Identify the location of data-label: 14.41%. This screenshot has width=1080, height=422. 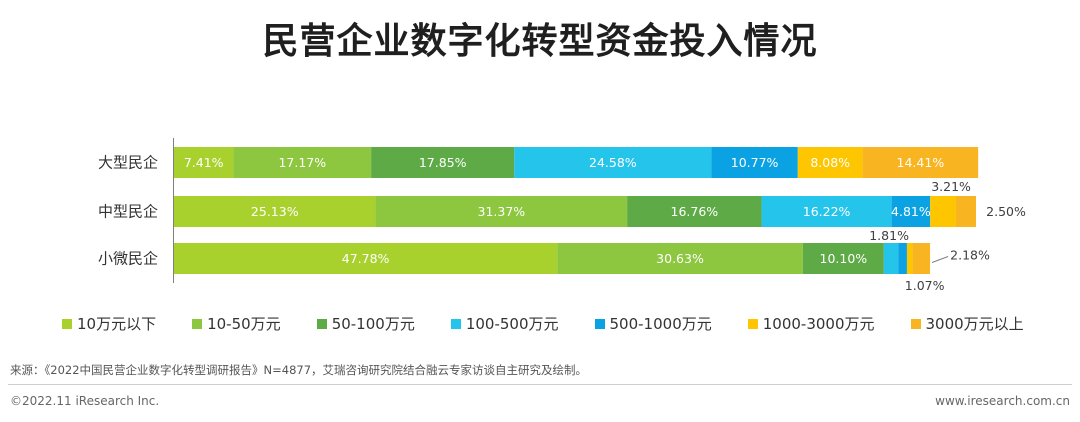
(921, 162).